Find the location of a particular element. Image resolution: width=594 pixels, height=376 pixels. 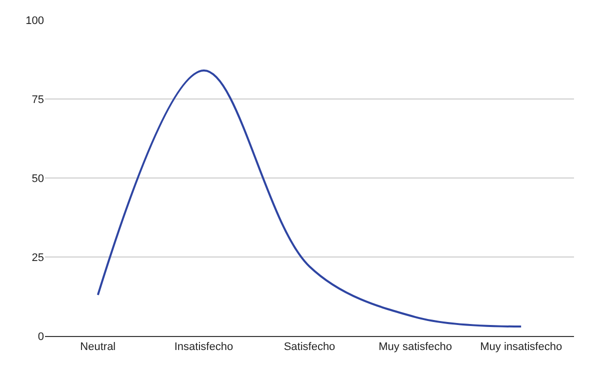

x-tick-label: Neutral is located at coordinates (98, 347).